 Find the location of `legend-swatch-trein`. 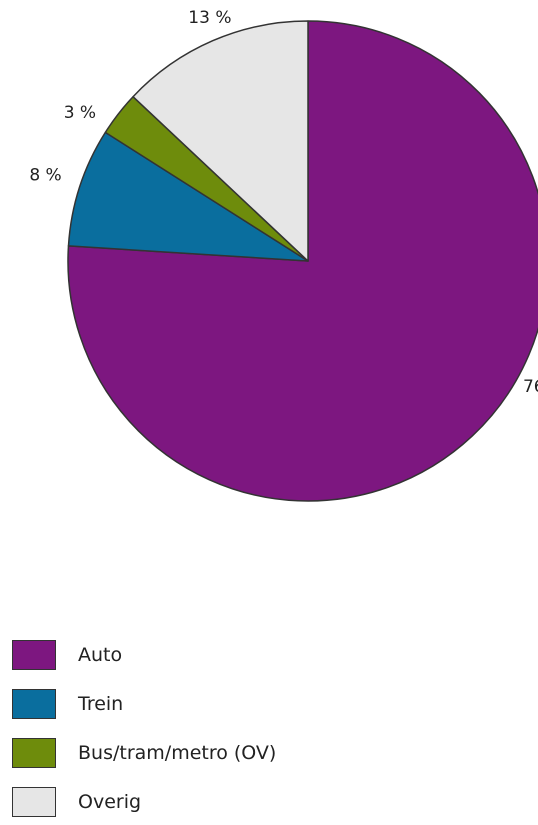

legend-swatch-trein is located at coordinates (34, 704).